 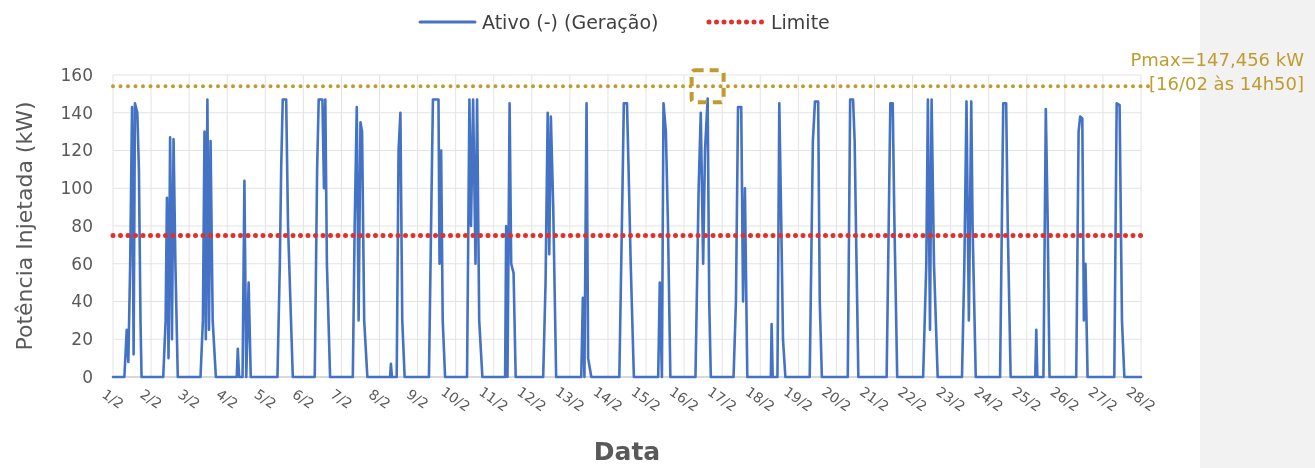 What do you see at coordinates (24, 226) in the screenshot?
I see `y-axis-title: Potência Injetada (kW)` at bounding box center [24, 226].